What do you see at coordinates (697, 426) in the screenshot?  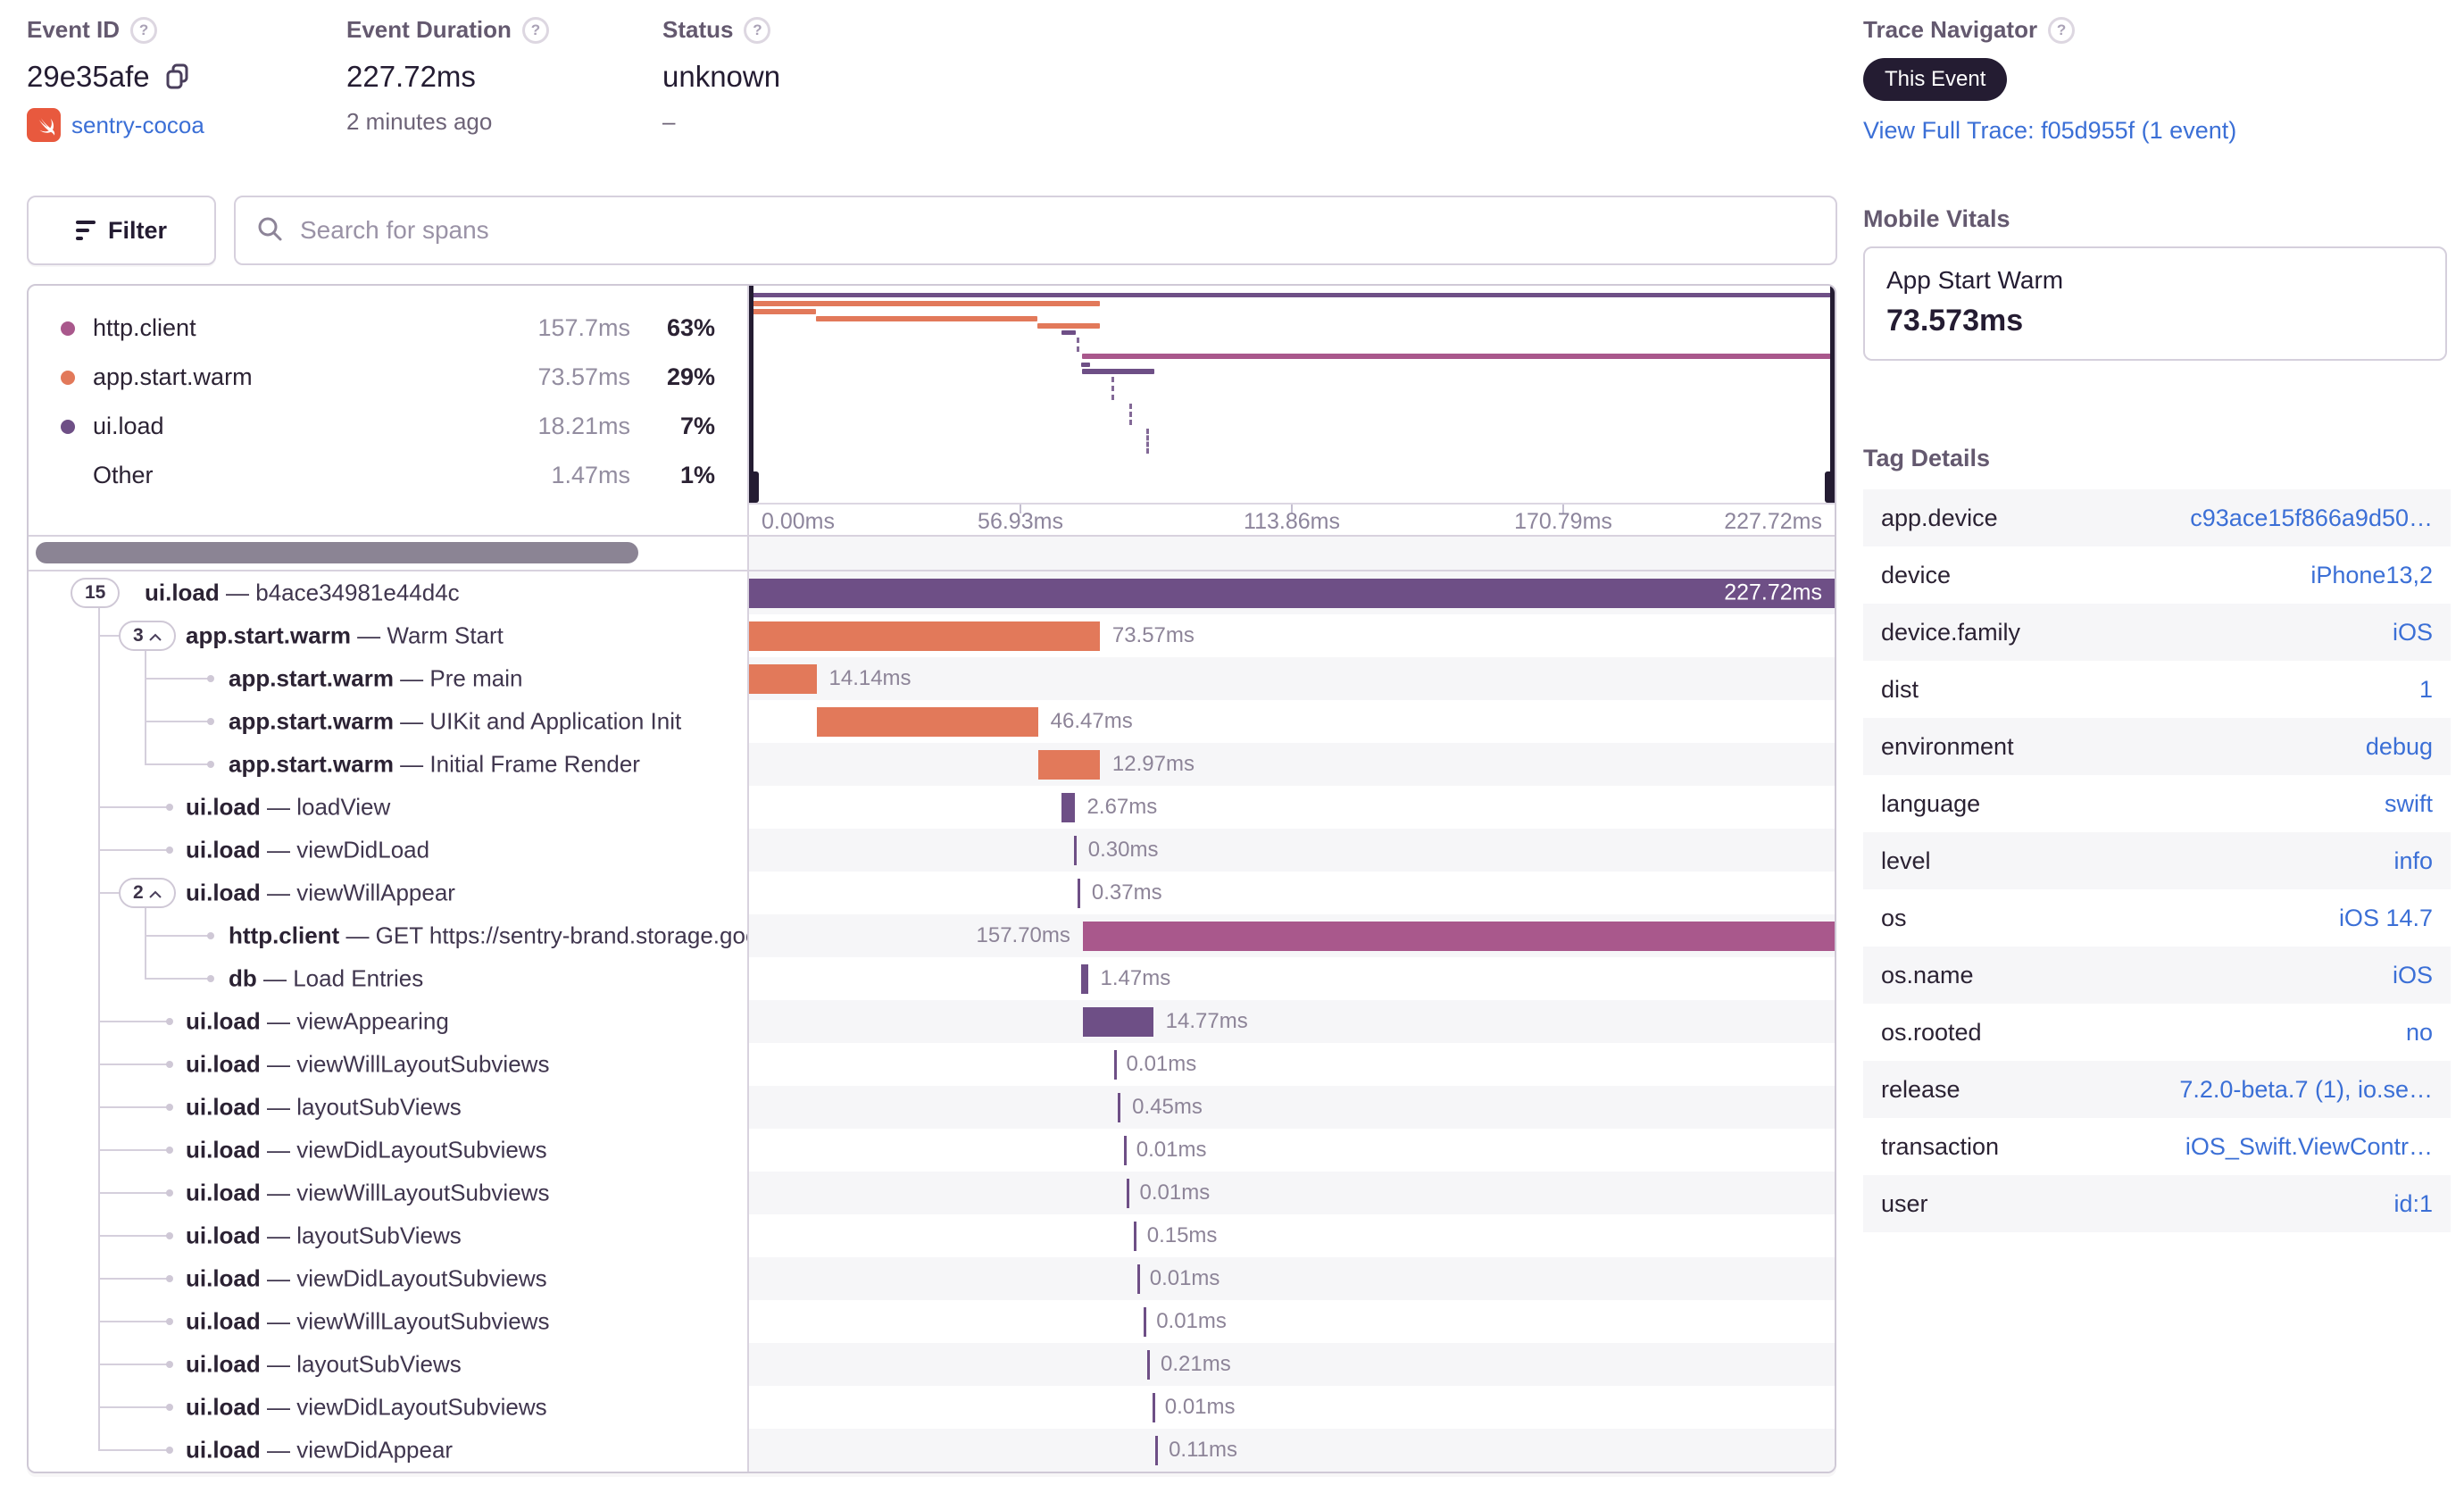 I see `legend-op-percent: 7%` at bounding box center [697, 426].